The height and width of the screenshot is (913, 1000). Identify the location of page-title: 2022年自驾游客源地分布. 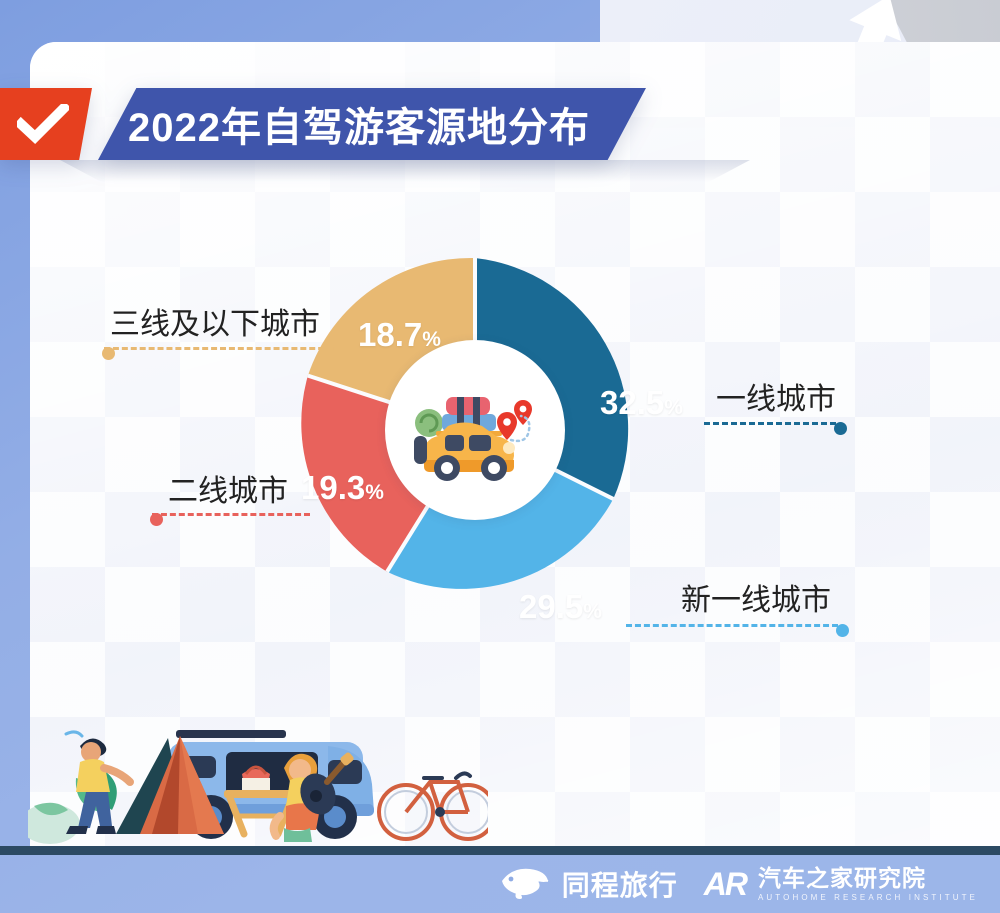
(372, 124).